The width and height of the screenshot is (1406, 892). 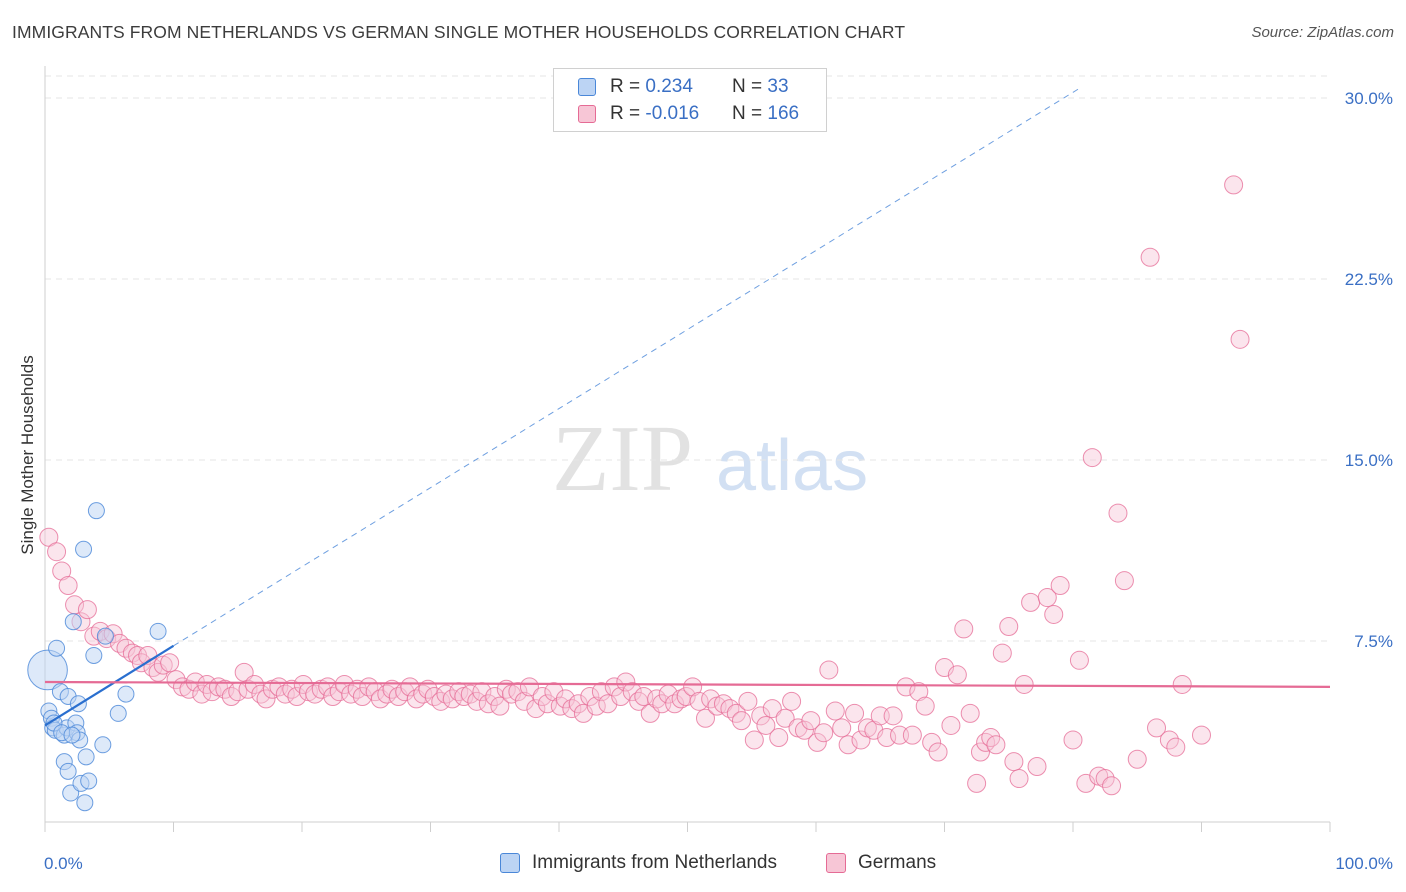 I want to click on x-tick-label-max: 100.0%, so click(x=1364, y=863).